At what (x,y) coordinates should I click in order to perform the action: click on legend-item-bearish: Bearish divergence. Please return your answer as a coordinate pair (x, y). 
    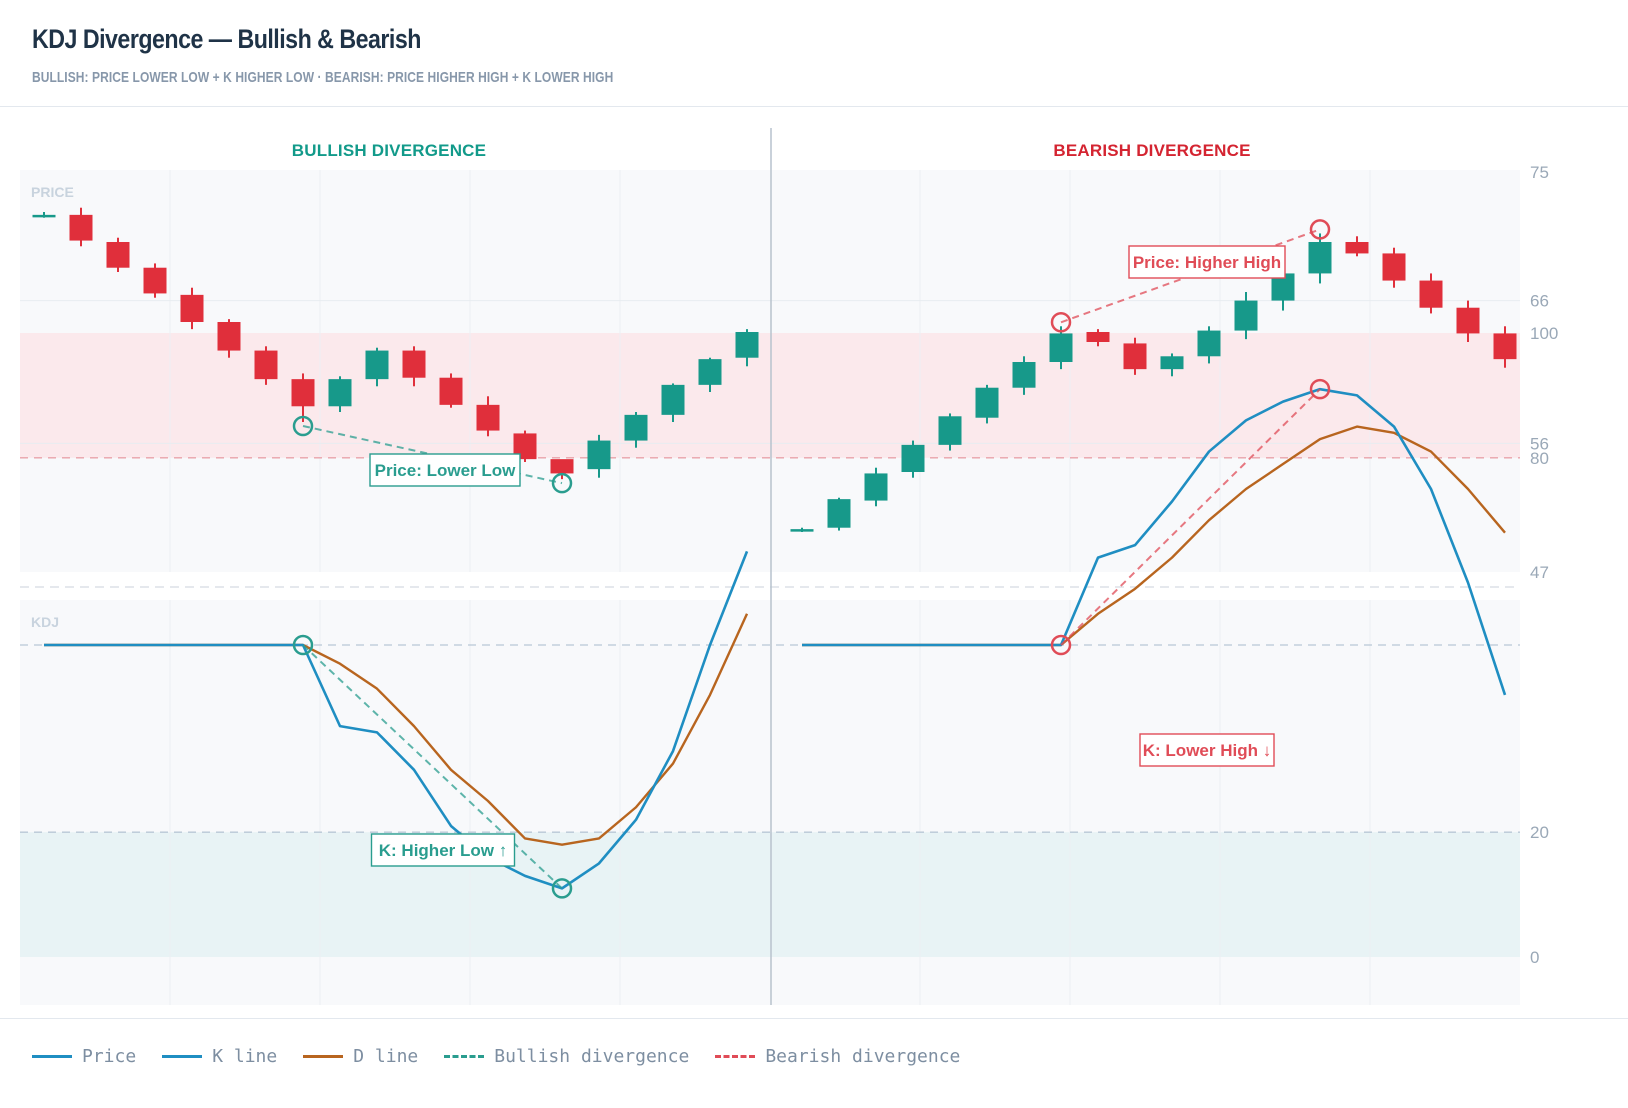
    Looking at the image, I should click on (837, 1056).